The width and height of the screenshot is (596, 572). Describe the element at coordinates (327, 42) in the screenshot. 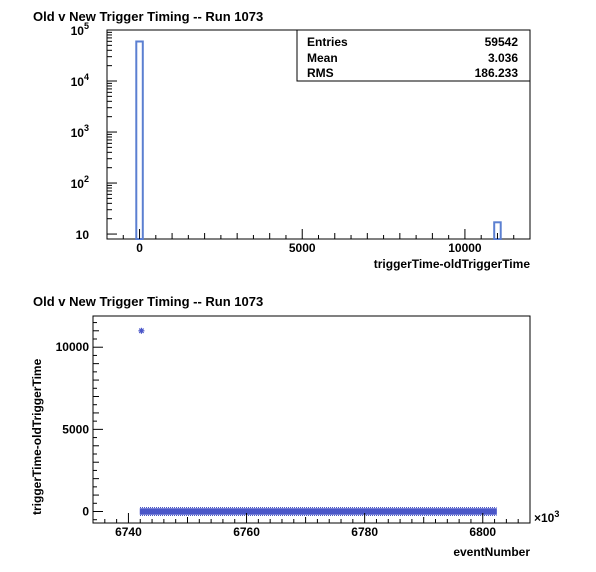

I see `stats-entries-label: Entries` at that location.